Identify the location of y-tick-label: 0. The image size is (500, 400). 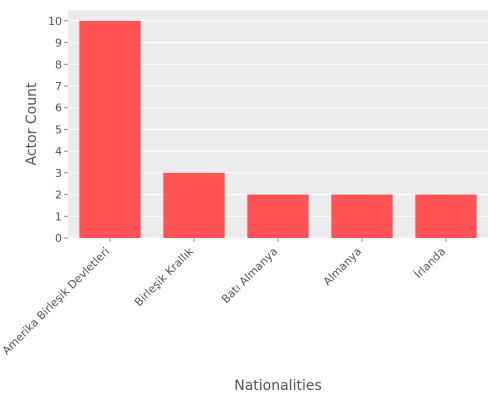
(58, 238).